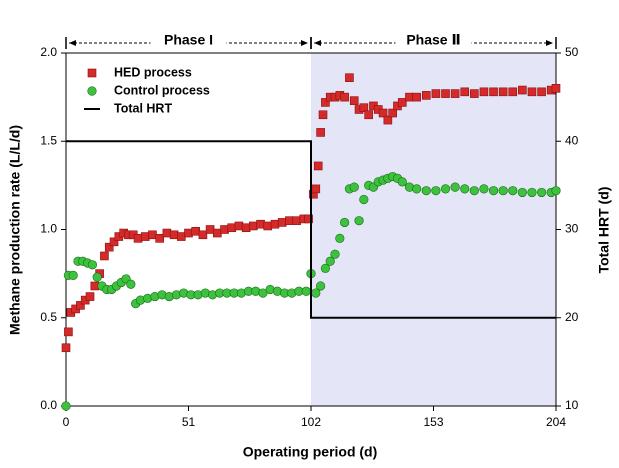  Describe the element at coordinates (572, 140) in the screenshot. I see `y2-tick-label: 40` at that location.